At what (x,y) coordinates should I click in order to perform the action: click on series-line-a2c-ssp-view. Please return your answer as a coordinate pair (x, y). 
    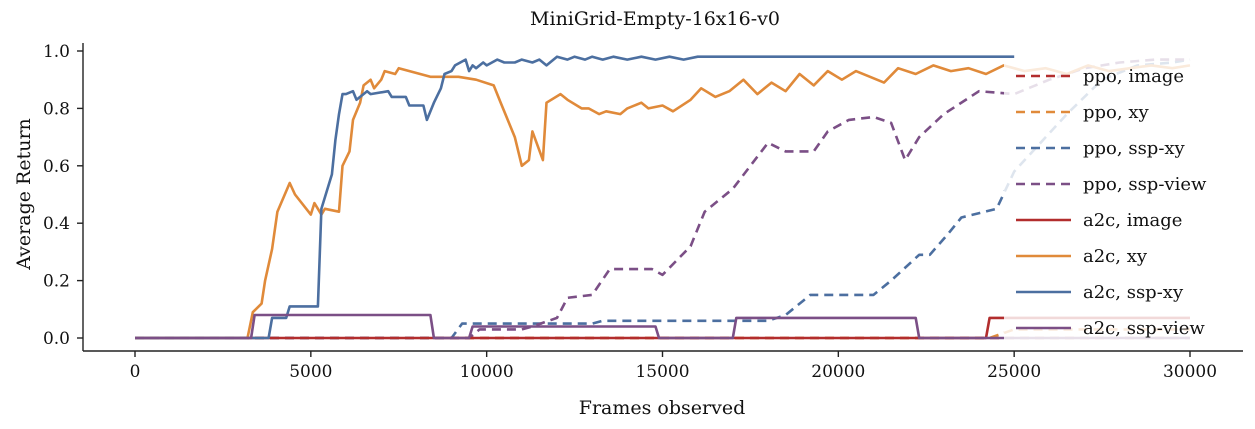
    Looking at the image, I should click on (662, 326).